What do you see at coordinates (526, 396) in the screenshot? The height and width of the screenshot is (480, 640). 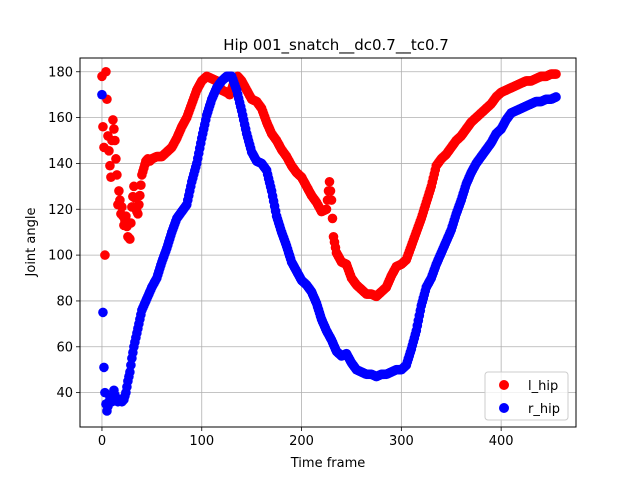 I see `legend: l_hip r_hip` at bounding box center [526, 396].